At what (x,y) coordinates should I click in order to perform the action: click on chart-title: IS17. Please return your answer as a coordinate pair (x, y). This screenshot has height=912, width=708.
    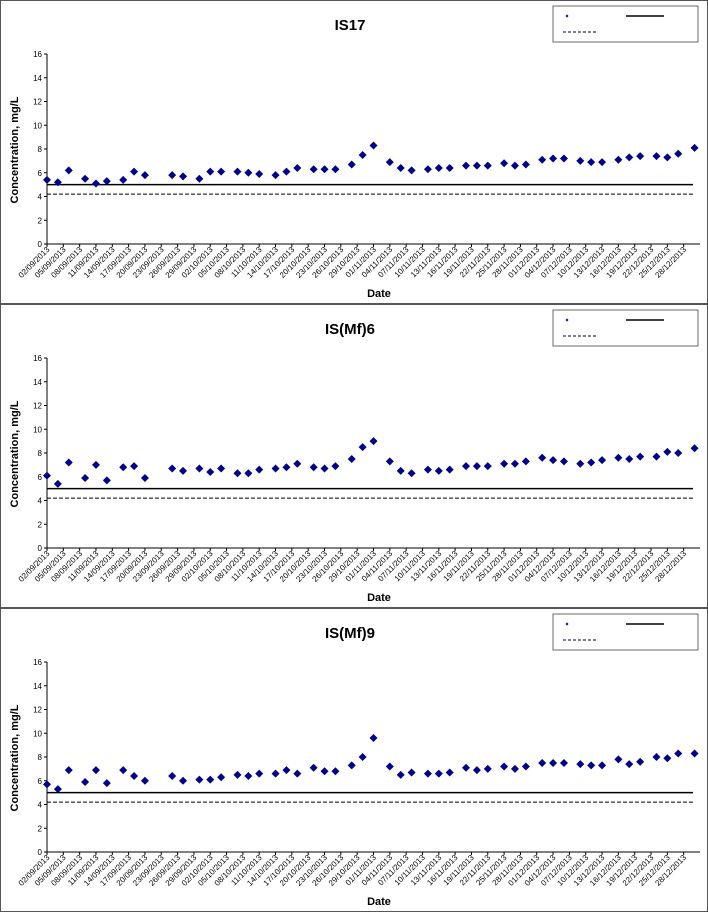
    Looking at the image, I should click on (350, 25).